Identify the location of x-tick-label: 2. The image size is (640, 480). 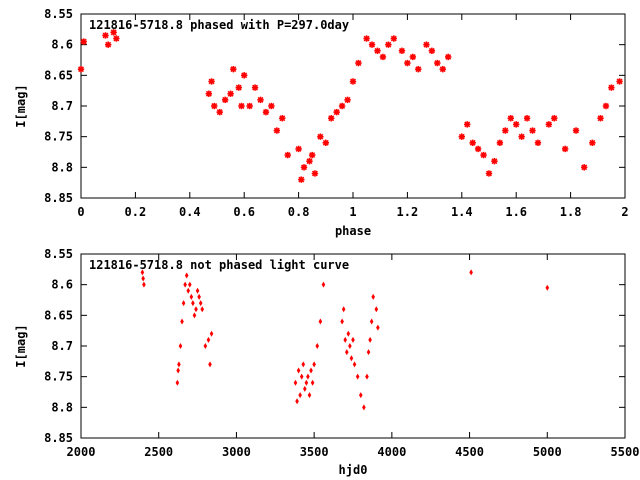
(624, 212).